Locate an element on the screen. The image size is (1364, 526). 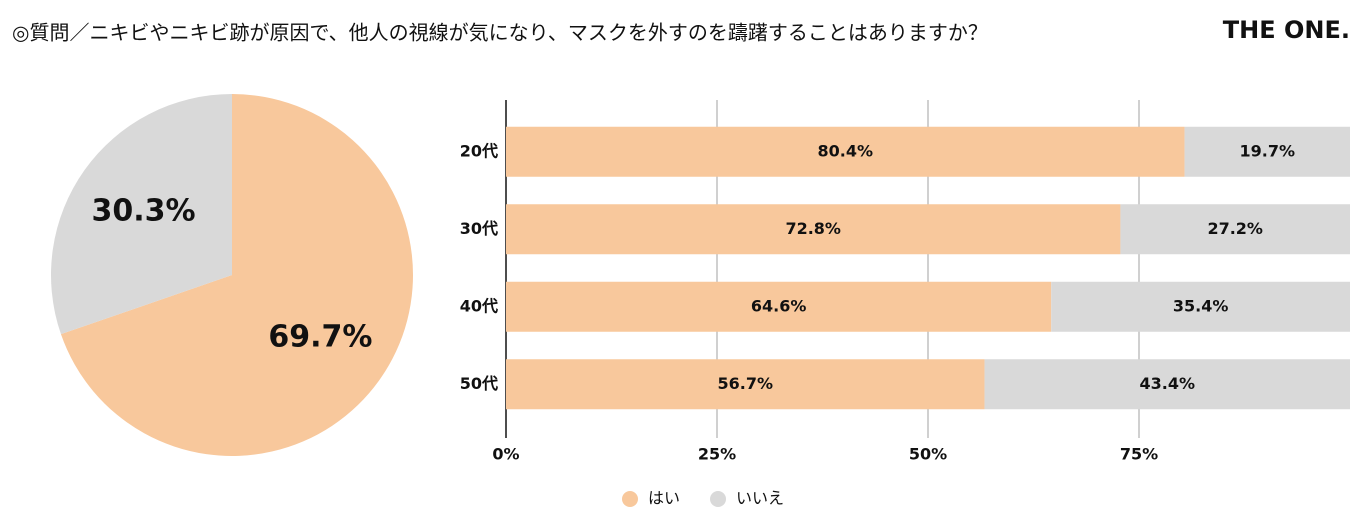
bar-label: 19.7% is located at coordinates (1268, 150).